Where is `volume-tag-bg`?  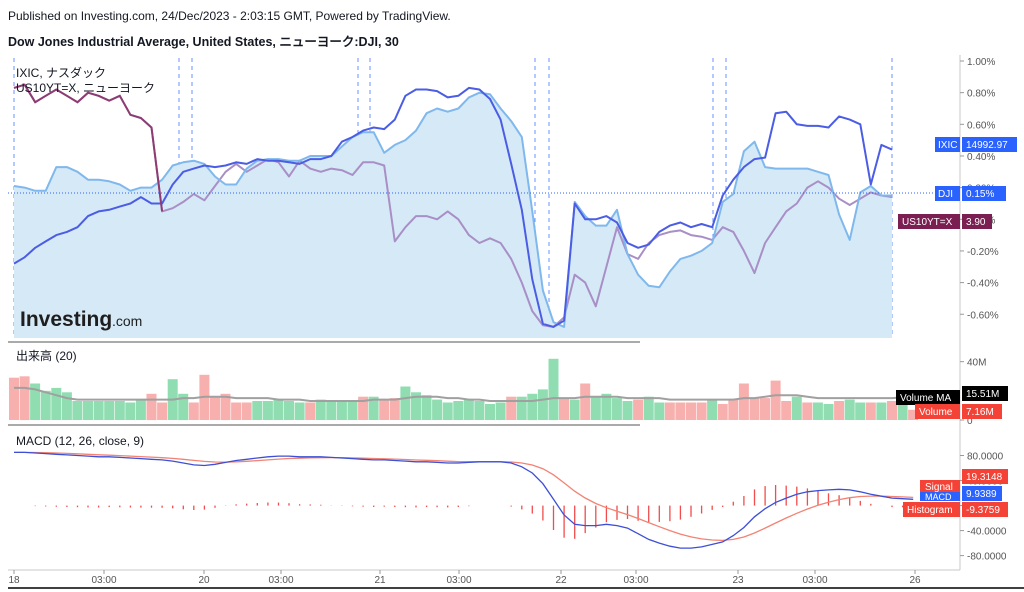
volume-tag-bg is located at coordinates (937, 411).